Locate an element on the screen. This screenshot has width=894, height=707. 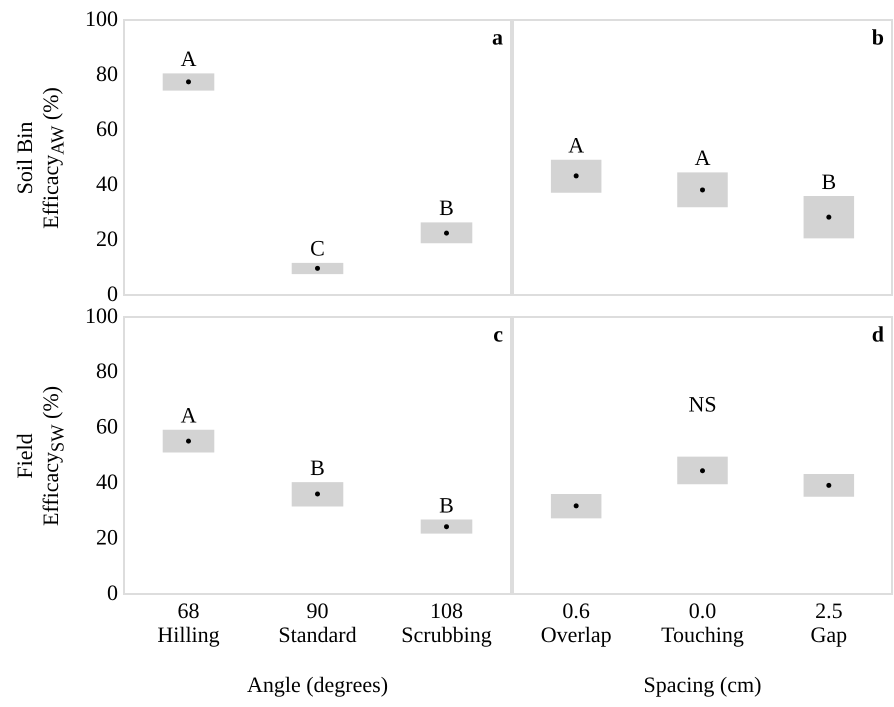
y-tick-label: 0 is located at coordinates (112, 592).